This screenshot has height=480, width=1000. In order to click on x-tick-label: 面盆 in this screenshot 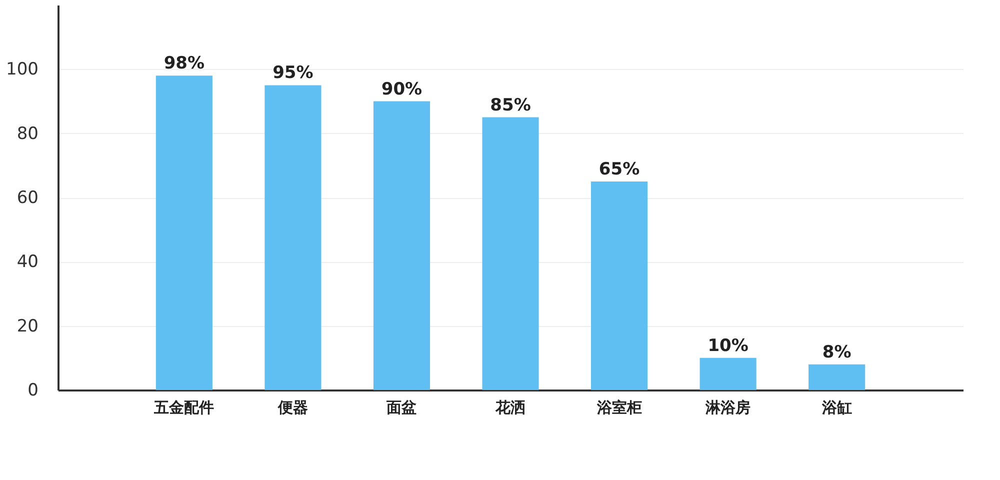, I will do `click(401, 407)`.